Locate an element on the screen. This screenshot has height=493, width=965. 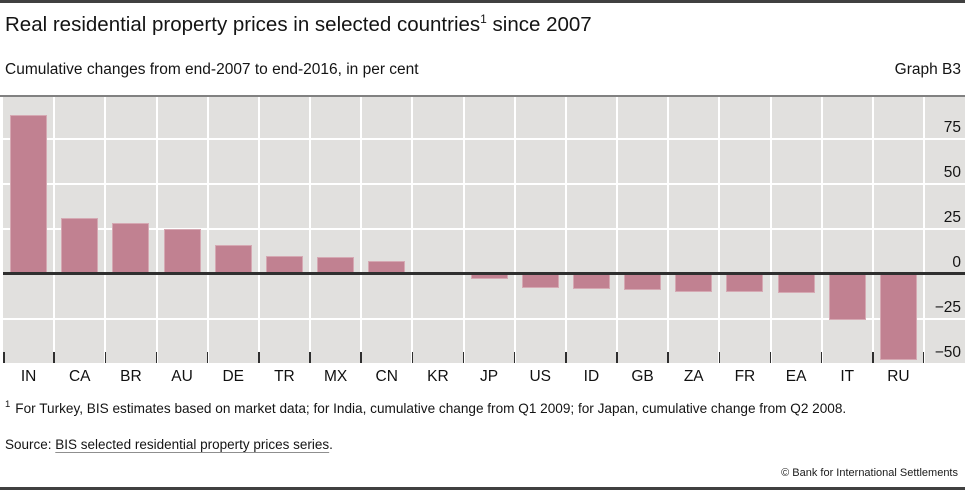
x-axis-label: AU is located at coordinates (182, 376).